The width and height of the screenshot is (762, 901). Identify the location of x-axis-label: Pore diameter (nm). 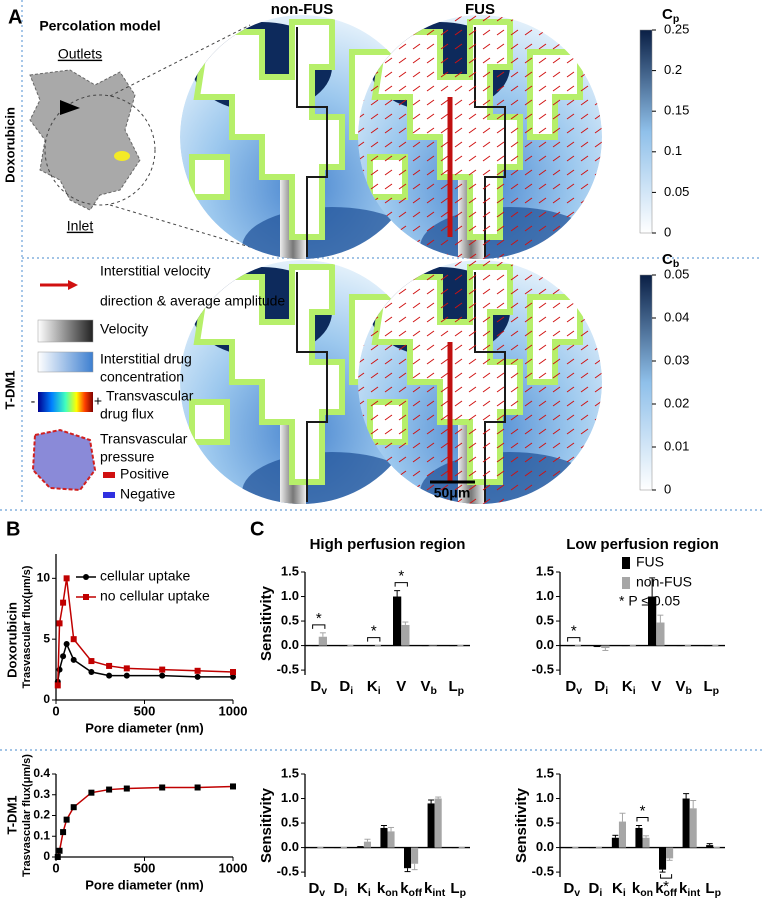
(144, 884).